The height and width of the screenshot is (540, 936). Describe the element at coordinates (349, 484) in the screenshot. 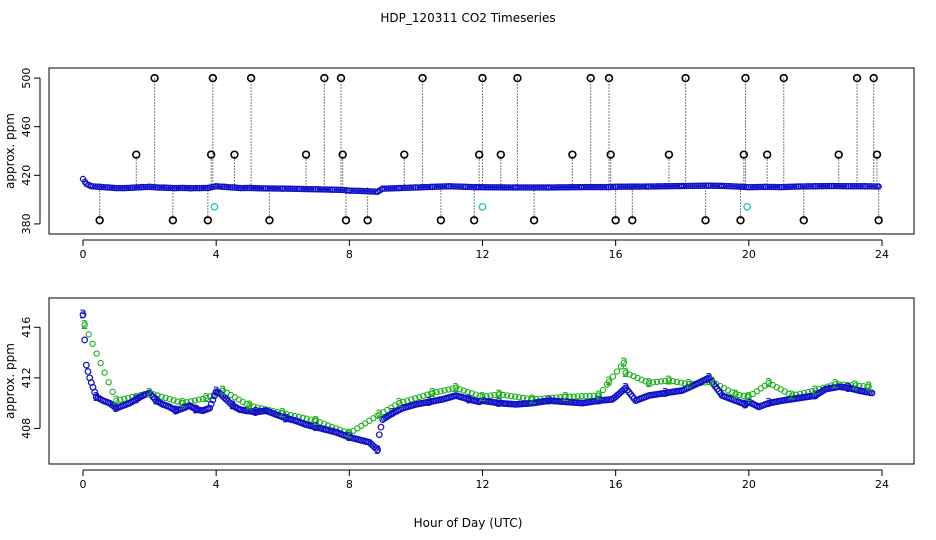

I see `bottom-x-tick-label: 8` at that location.